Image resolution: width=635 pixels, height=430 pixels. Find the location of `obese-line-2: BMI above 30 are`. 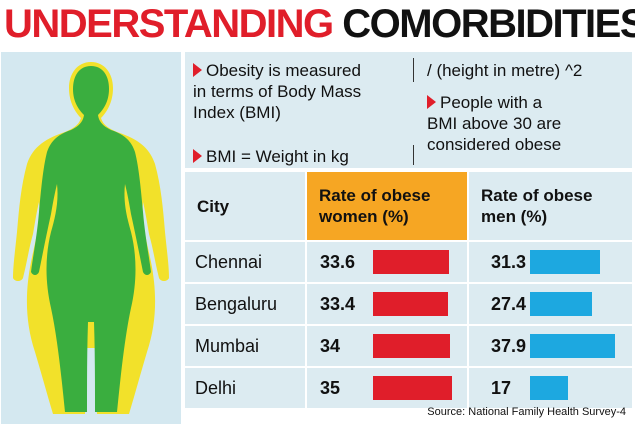

obese-line-2: BMI above 30 are is located at coordinates (494, 123).